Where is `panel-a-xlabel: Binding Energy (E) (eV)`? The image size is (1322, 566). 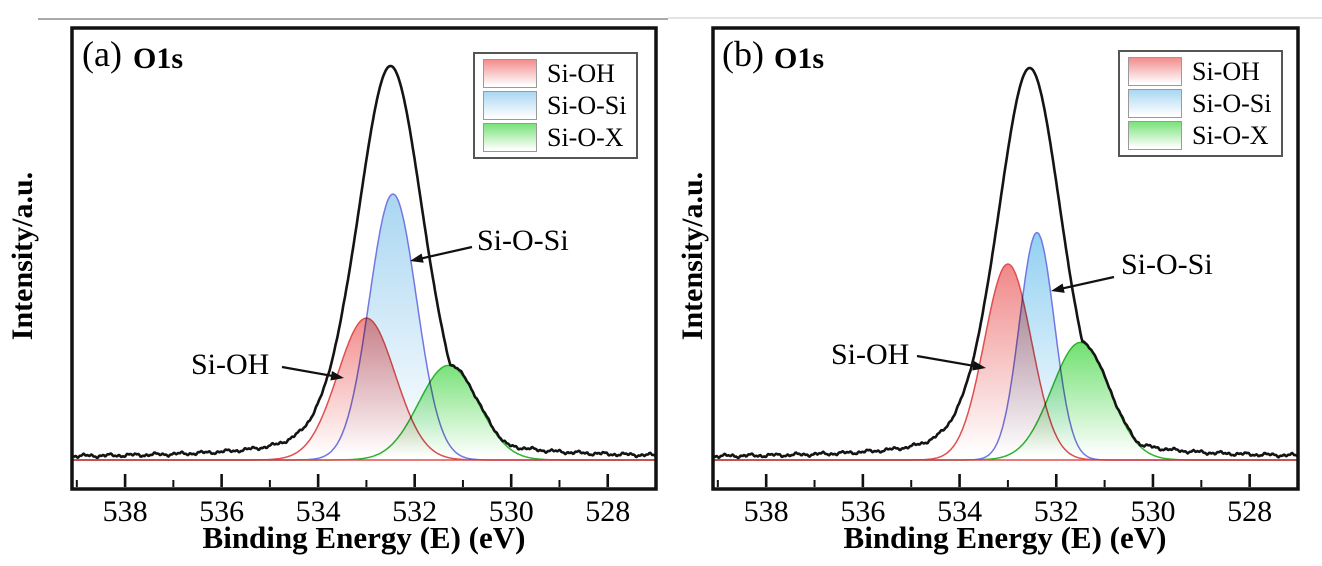 panel-a-xlabel: Binding Energy (E) (eV) is located at coordinates (364, 537).